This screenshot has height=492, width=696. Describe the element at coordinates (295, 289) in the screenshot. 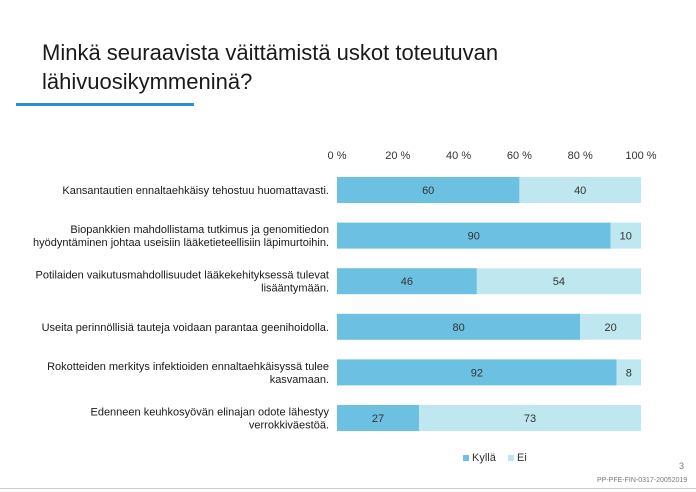

I see `category-label: lisääntymään.` at that location.